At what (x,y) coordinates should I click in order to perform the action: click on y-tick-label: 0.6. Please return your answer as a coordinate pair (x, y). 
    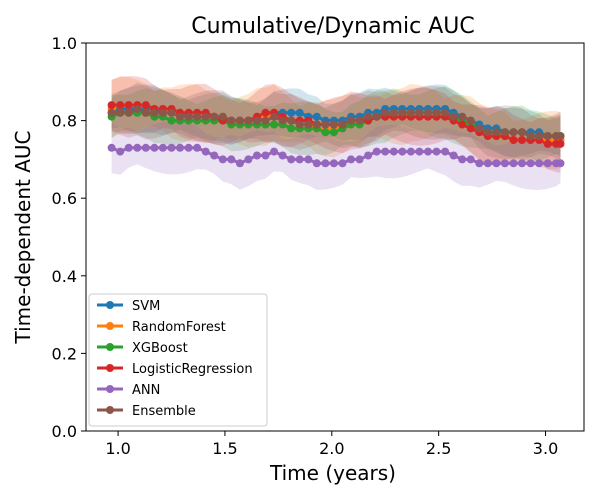
    Looking at the image, I should click on (64, 198).